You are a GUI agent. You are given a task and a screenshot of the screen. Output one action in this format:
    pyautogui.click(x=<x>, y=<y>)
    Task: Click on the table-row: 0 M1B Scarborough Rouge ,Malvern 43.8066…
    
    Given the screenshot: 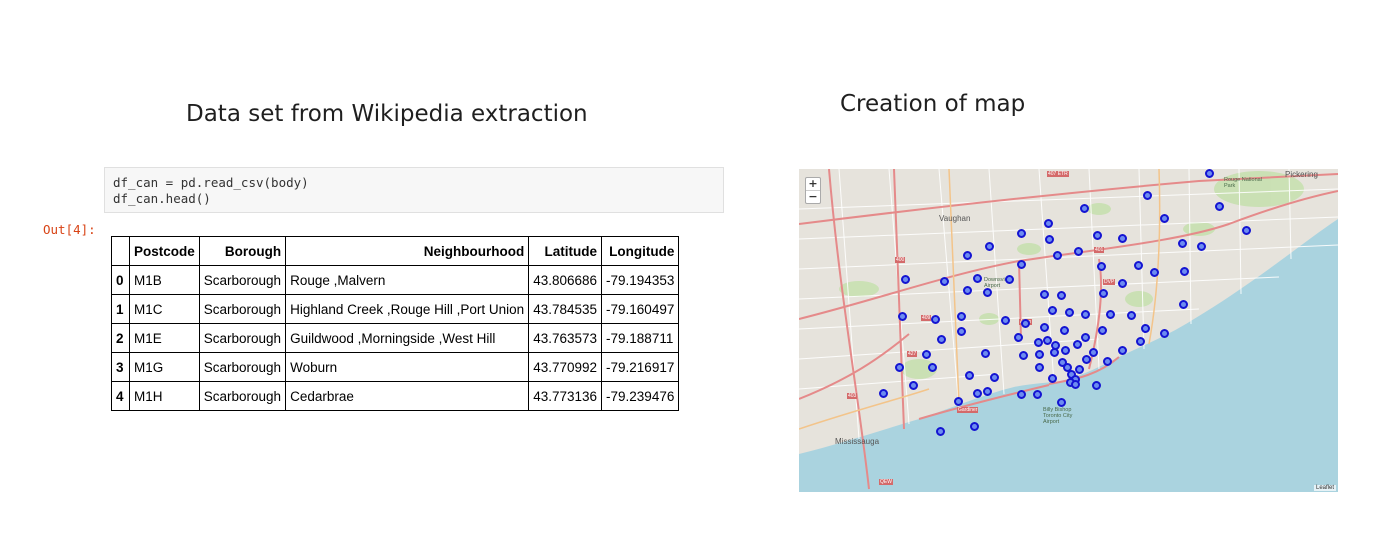 What is the action you would take?
    pyautogui.click(x=395, y=280)
    